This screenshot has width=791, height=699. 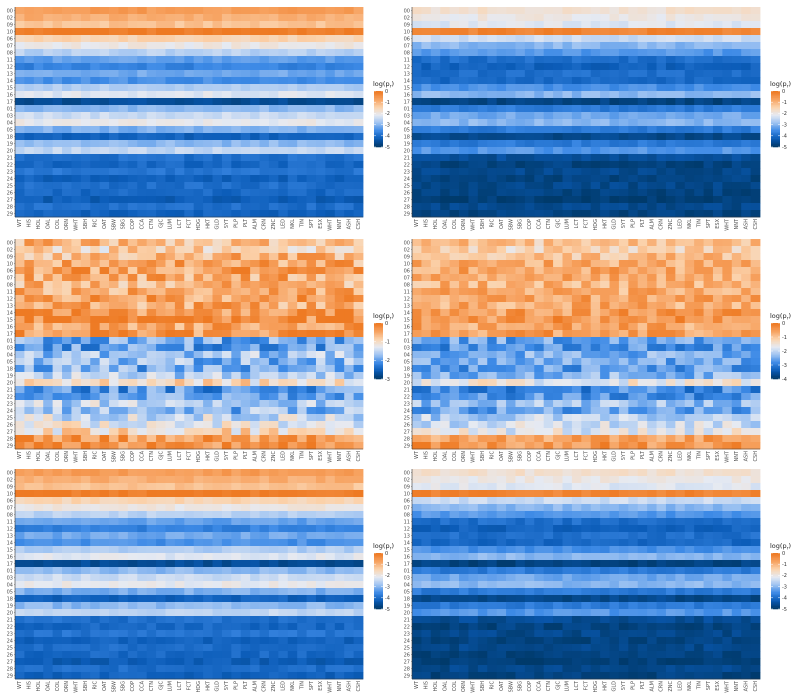 What do you see at coordinates (10, 67) in the screenshot?
I see `y-tick-label: 12` at bounding box center [10, 67].